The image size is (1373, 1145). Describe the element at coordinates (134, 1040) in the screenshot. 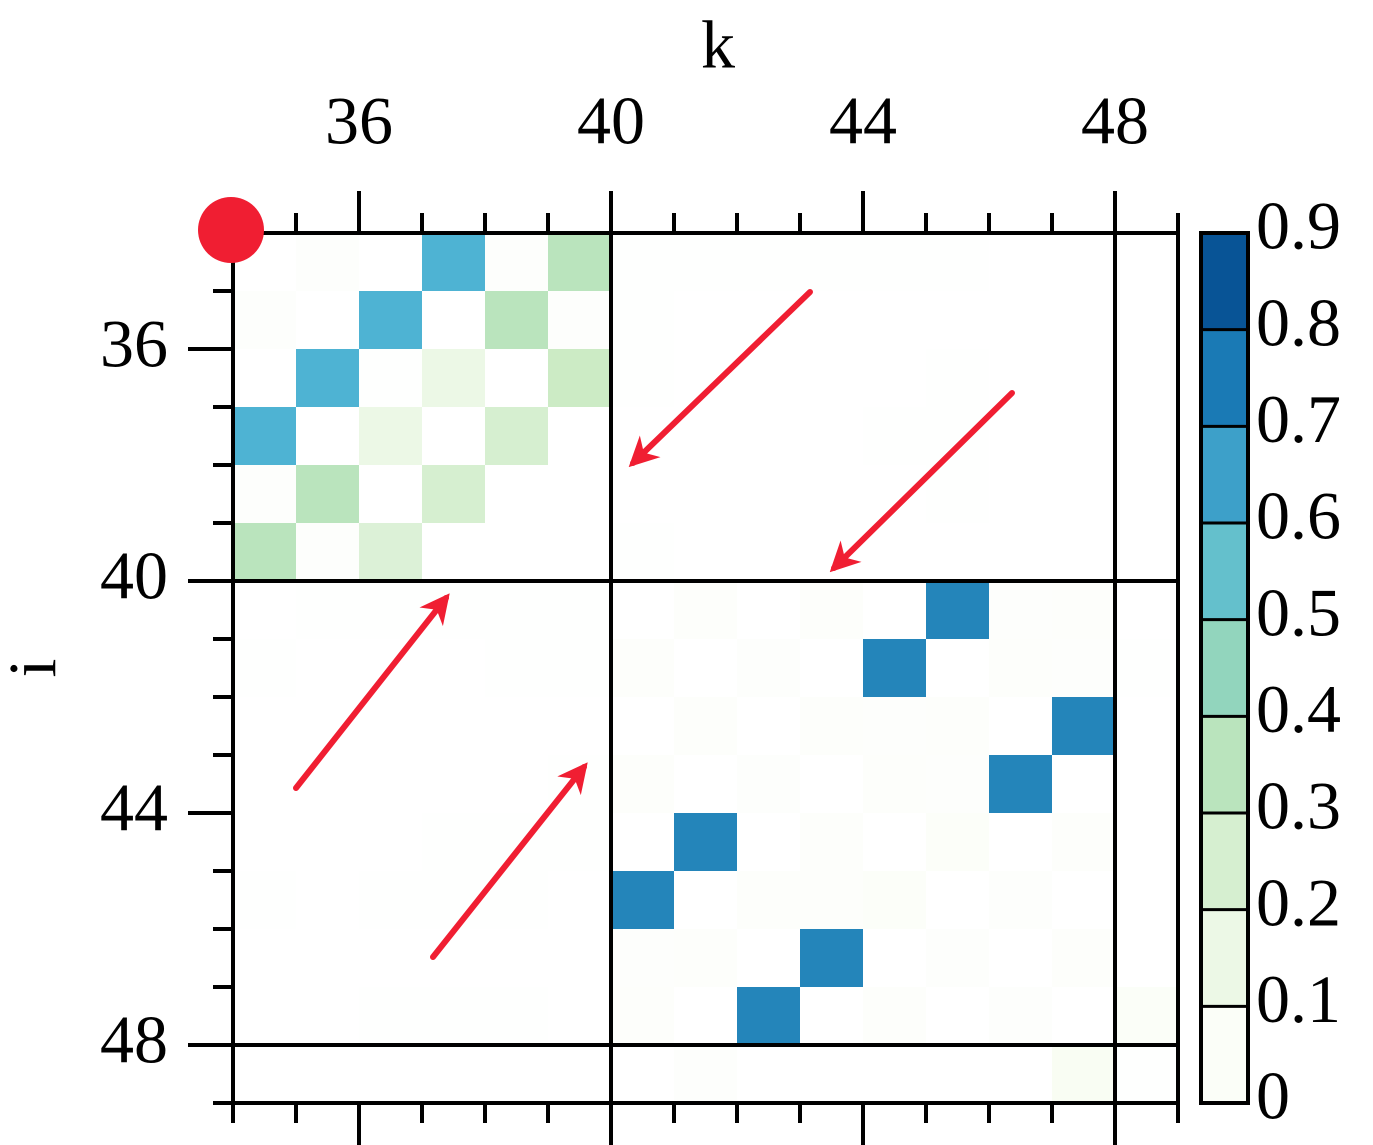

I see `y-tick-label: 48` at that location.